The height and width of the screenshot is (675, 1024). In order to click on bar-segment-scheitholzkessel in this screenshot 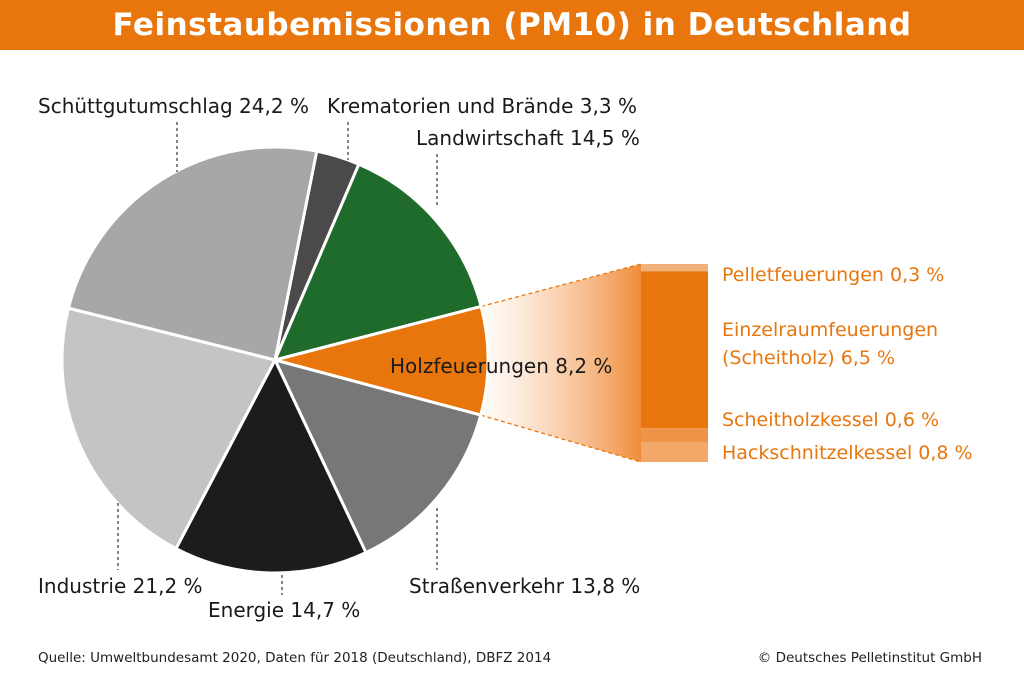, I will do `click(674, 435)`.